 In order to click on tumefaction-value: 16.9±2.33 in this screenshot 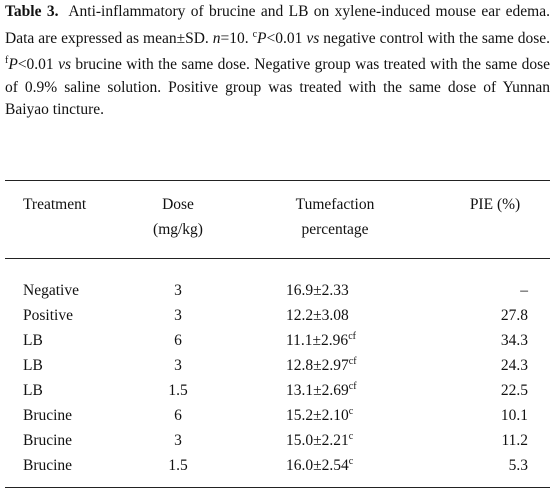, I will do `click(317, 290)`.